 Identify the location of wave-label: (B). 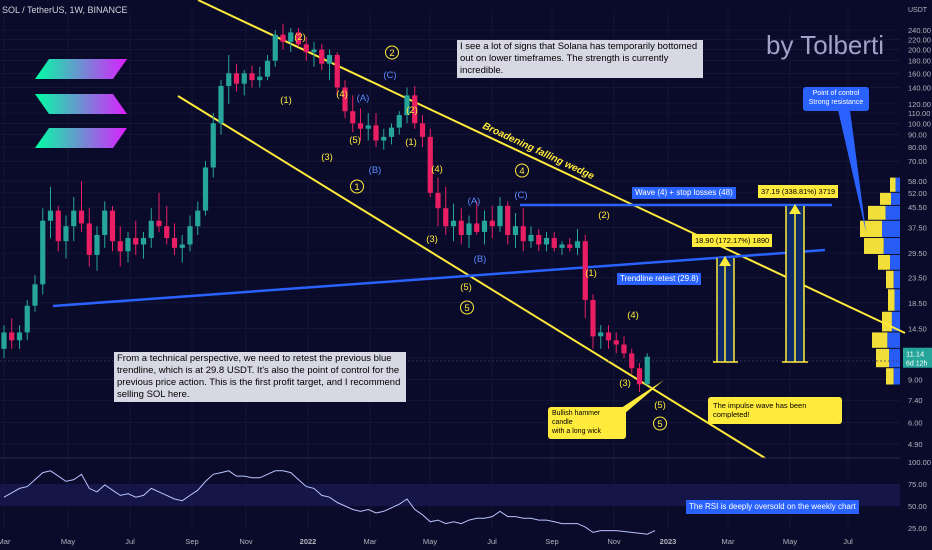
(375, 170).